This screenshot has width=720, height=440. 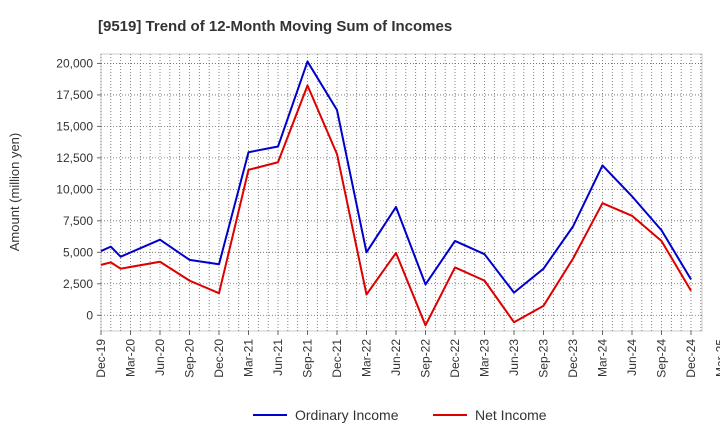 What do you see at coordinates (717, 358) in the screenshot?
I see `x-tick-label: Mar-25` at bounding box center [717, 358].